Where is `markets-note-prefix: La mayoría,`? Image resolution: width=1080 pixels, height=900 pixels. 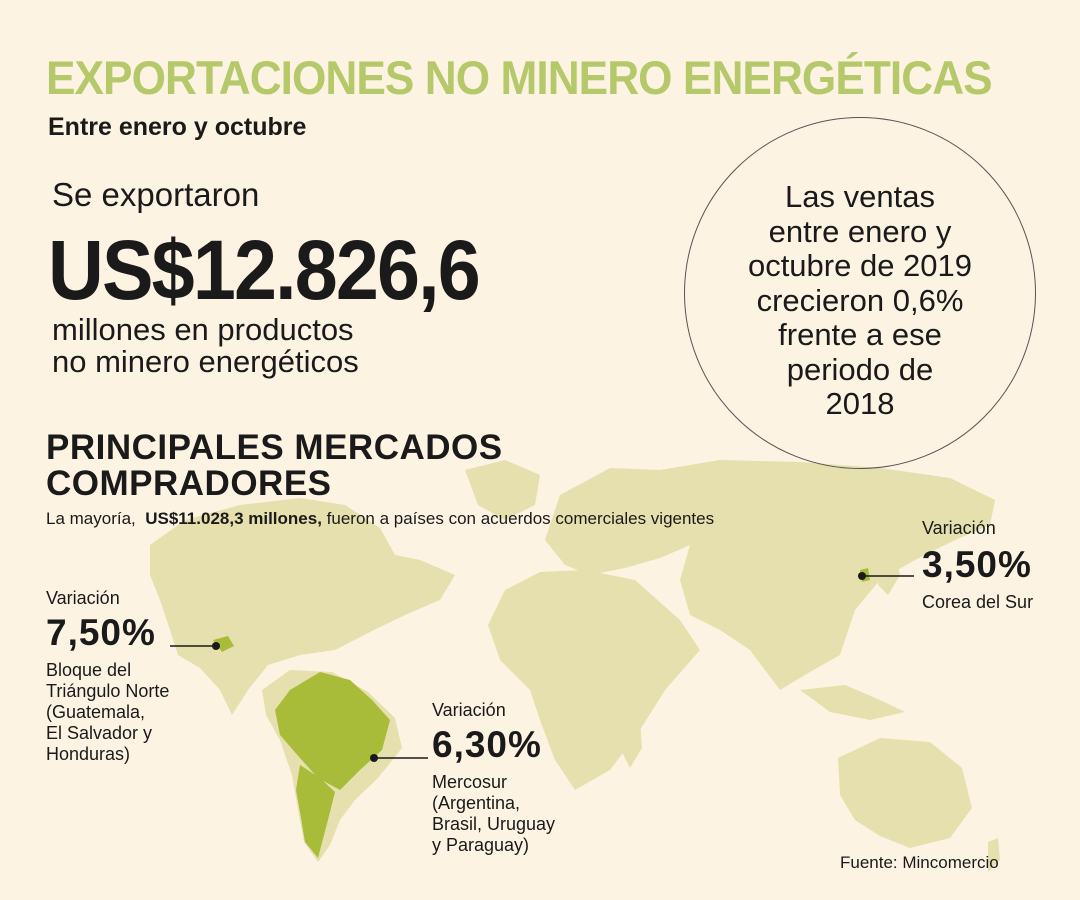 markets-note-prefix: La mayoría, is located at coordinates (91, 518).